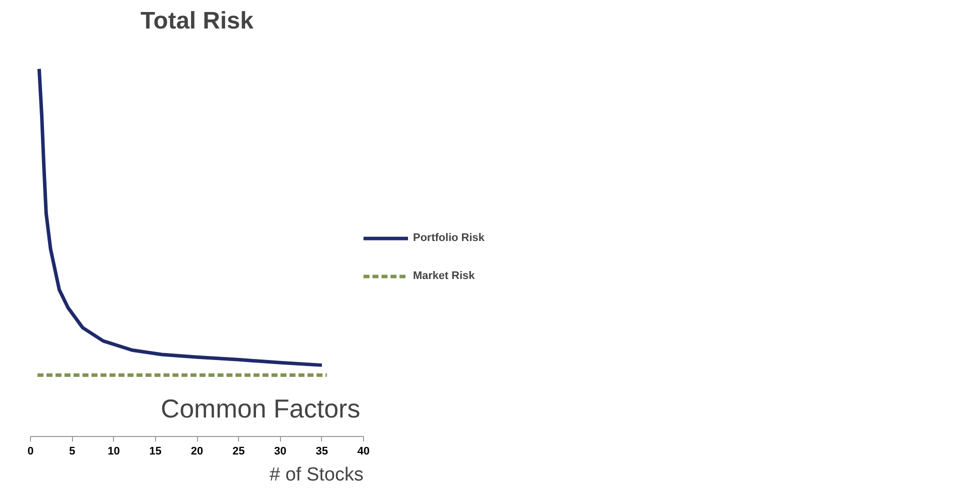  Describe the element at coordinates (155, 452) in the screenshot. I see `x-tick-label: 15` at that location.